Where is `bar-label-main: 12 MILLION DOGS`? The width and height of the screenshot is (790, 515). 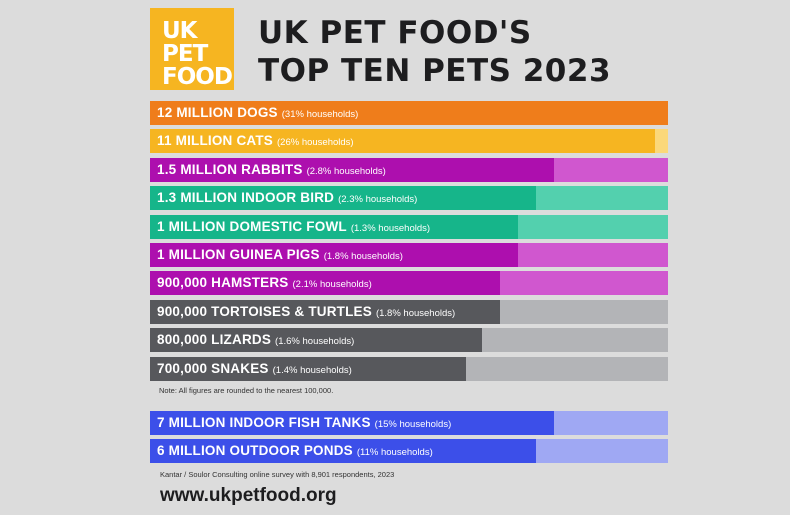
bar-label-main: 12 MILLION DOGS is located at coordinates (217, 112).